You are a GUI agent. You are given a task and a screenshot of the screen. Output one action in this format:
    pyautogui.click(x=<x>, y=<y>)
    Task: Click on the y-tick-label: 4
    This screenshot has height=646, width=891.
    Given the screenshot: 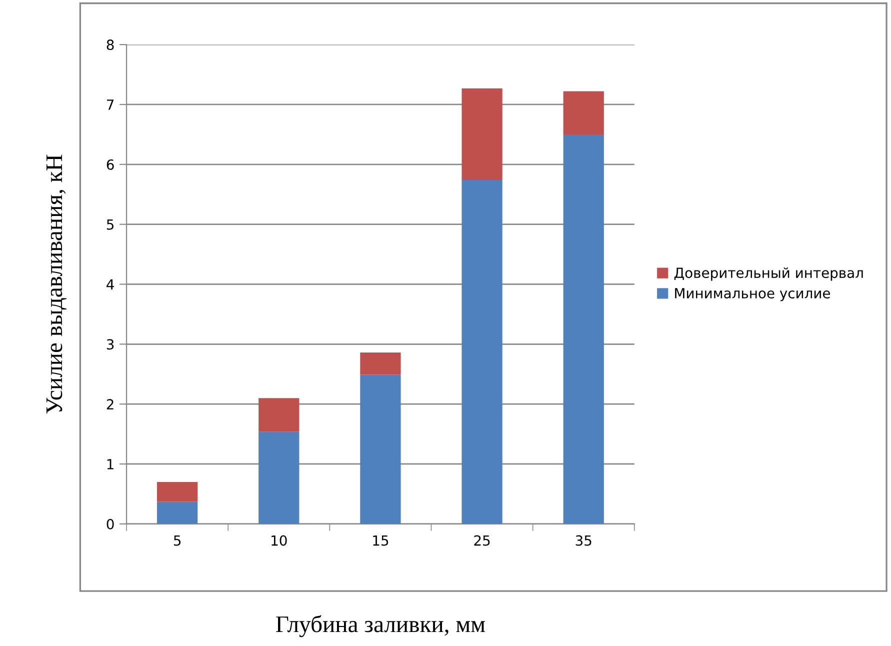 What is the action you would take?
    pyautogui.click(x=110, y=284)
    